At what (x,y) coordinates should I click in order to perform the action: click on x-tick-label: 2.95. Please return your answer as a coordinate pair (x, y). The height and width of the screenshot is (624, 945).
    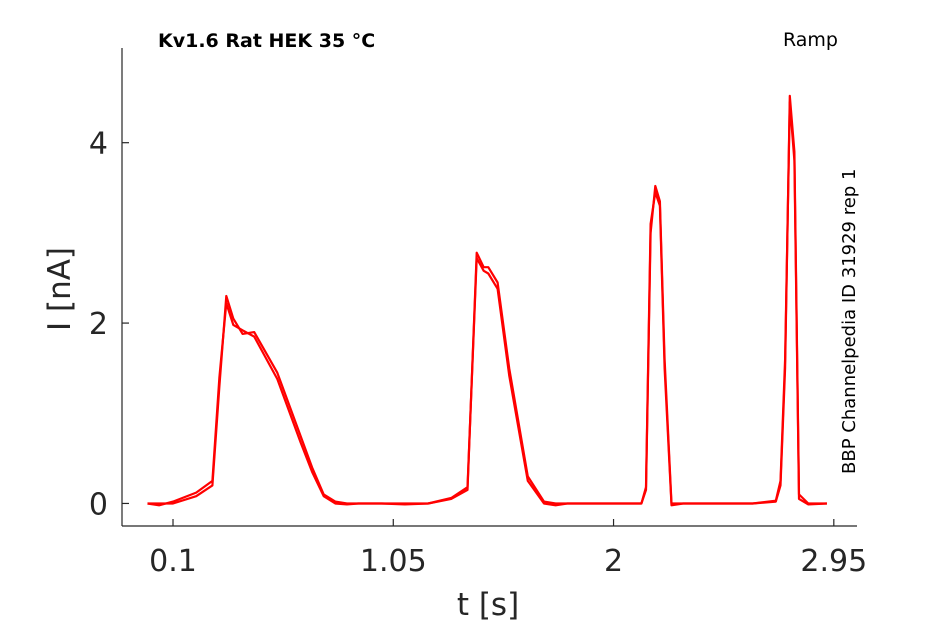
    Looking at the image, I should click on (833, 561).